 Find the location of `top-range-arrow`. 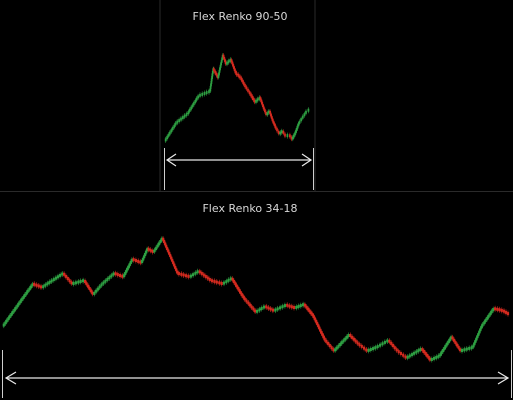

top-range-arrow is located at coordinates (239, 160).